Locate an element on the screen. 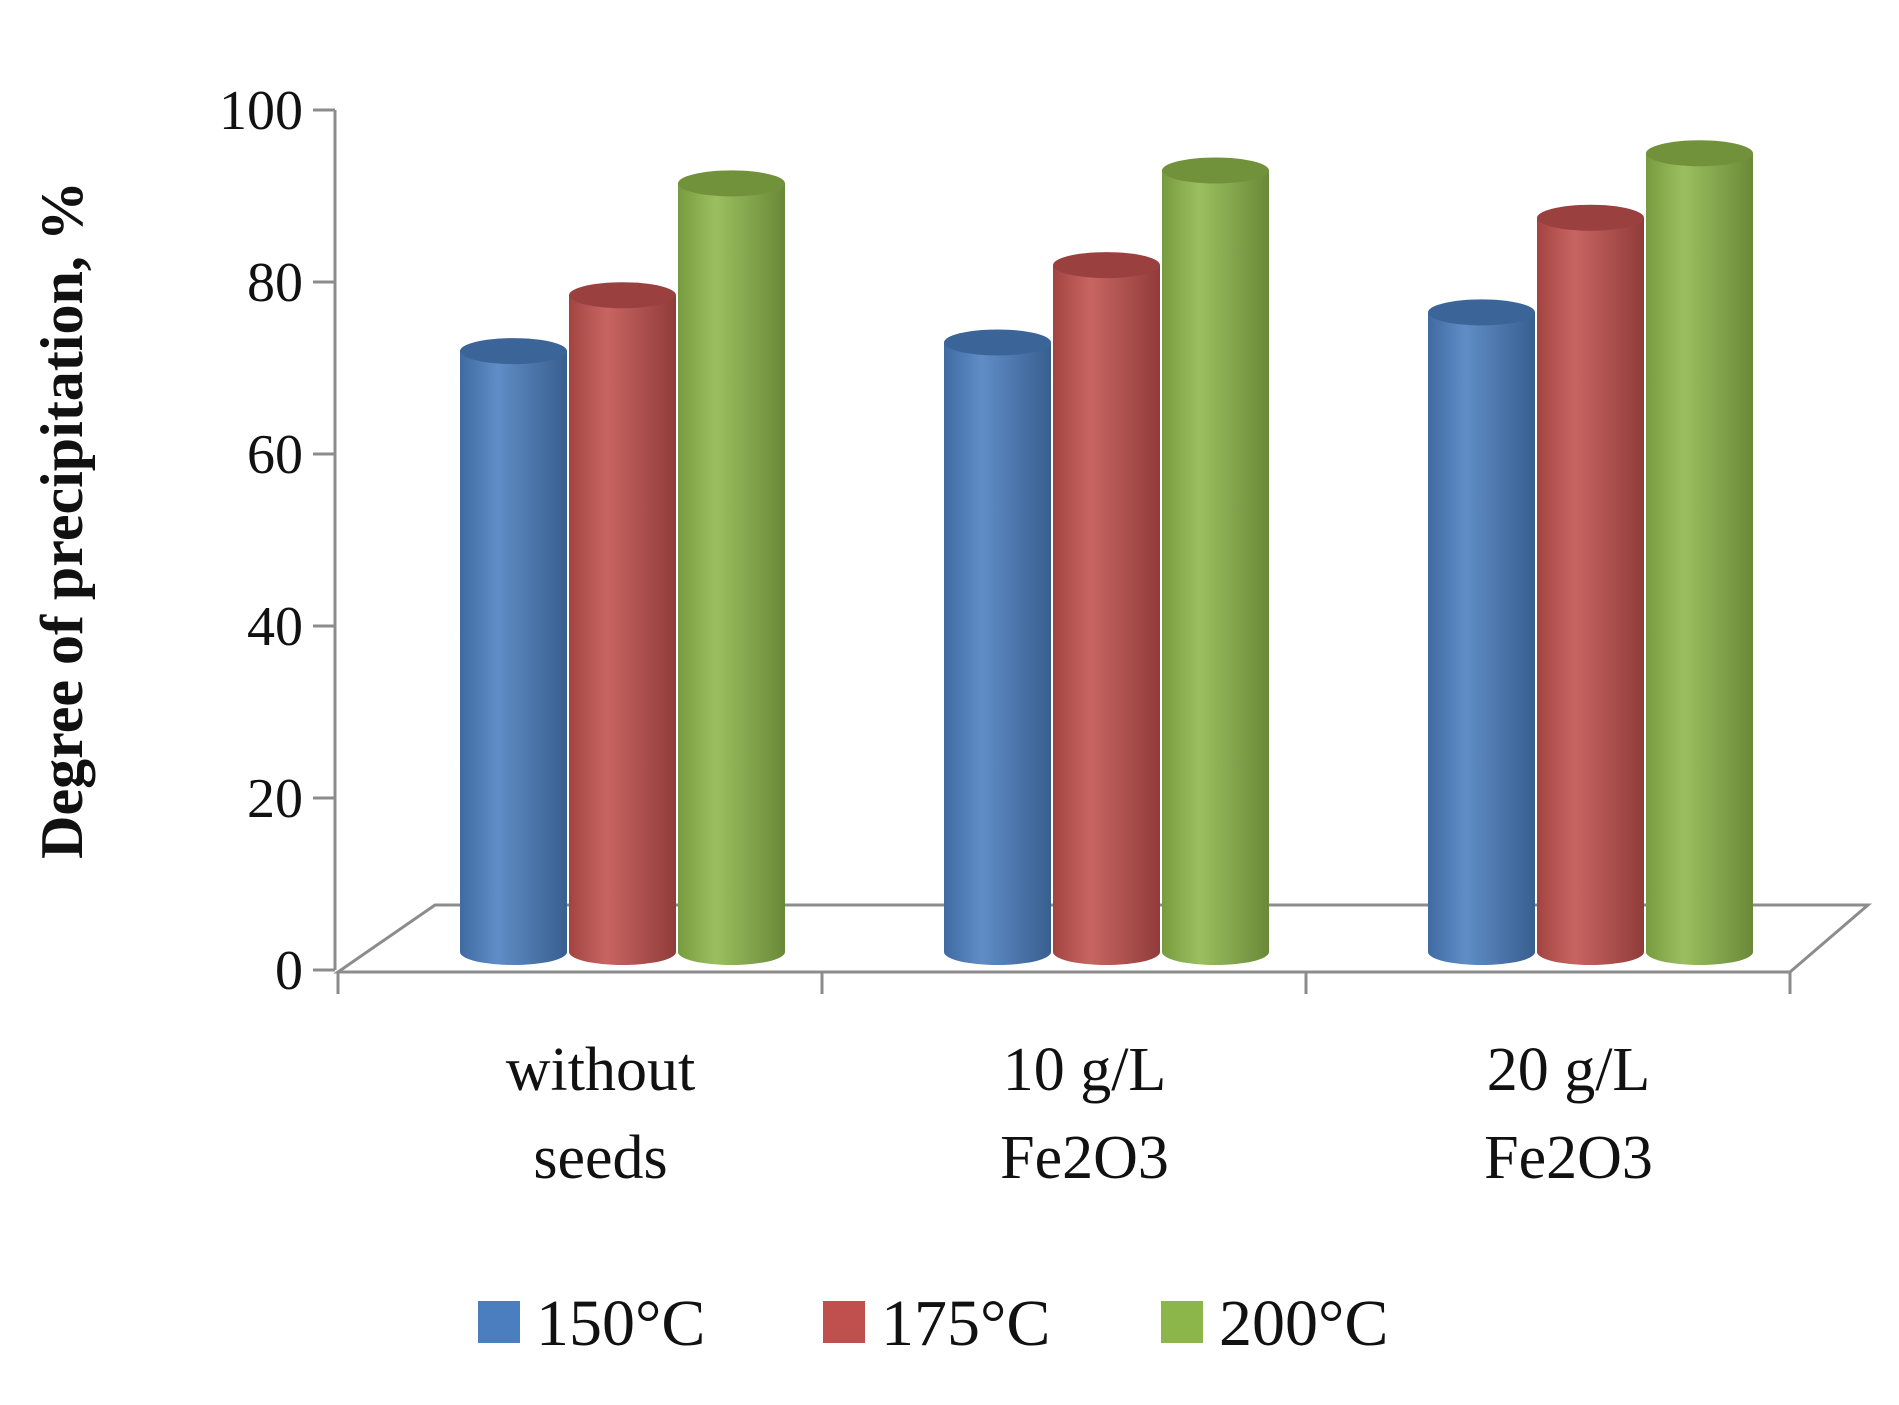 This screenshot has width=1899, height=1405. y-axis: 0 20 40 60 80 100 is located at coordinates (278, 541).